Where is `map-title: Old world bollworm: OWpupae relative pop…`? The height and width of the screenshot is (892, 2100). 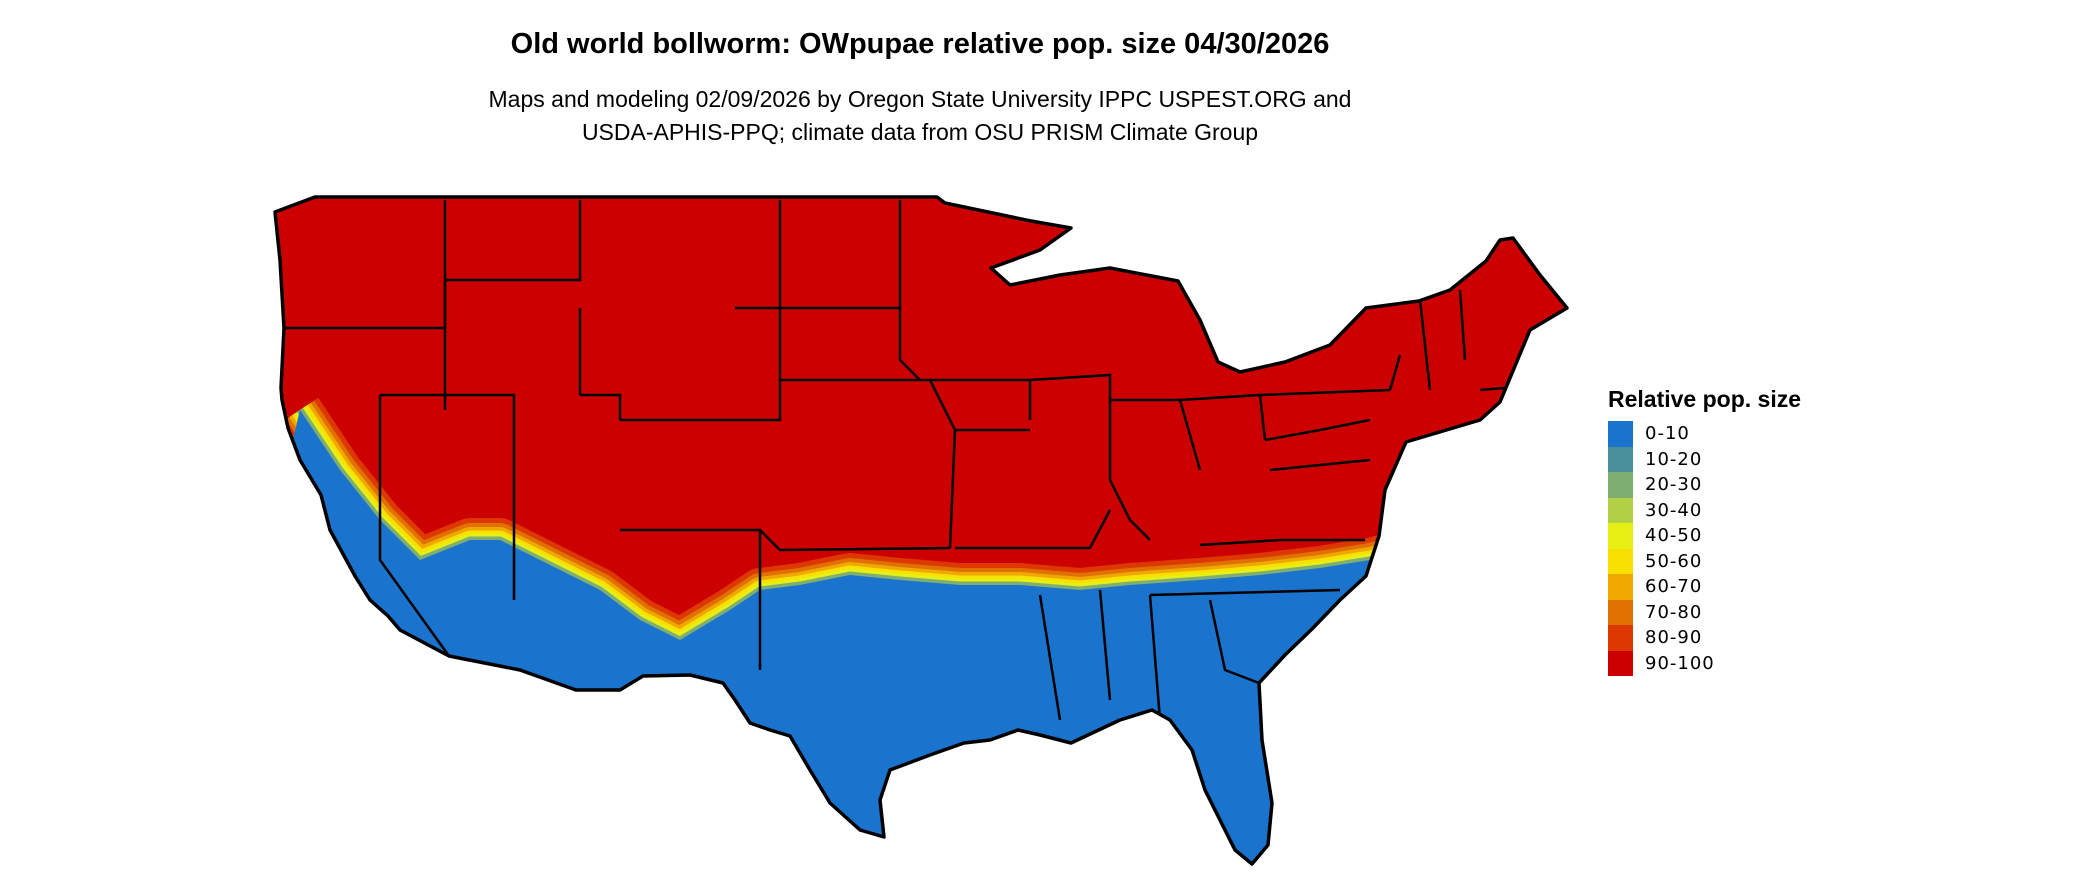 map-title: Old world bollworm: OWpupae relative pop… is located at coordinates (920, 44).